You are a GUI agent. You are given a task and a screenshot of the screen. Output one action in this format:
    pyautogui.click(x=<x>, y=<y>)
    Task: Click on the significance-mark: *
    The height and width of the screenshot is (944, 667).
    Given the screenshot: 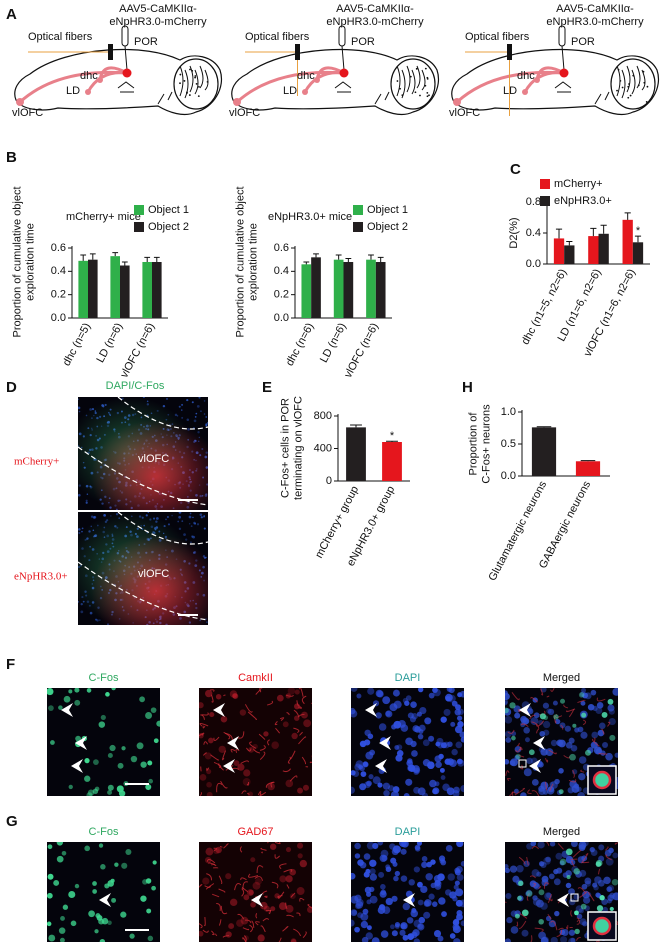 What is the action you would take?
    pyautogui.click(x=638, y=231)
    